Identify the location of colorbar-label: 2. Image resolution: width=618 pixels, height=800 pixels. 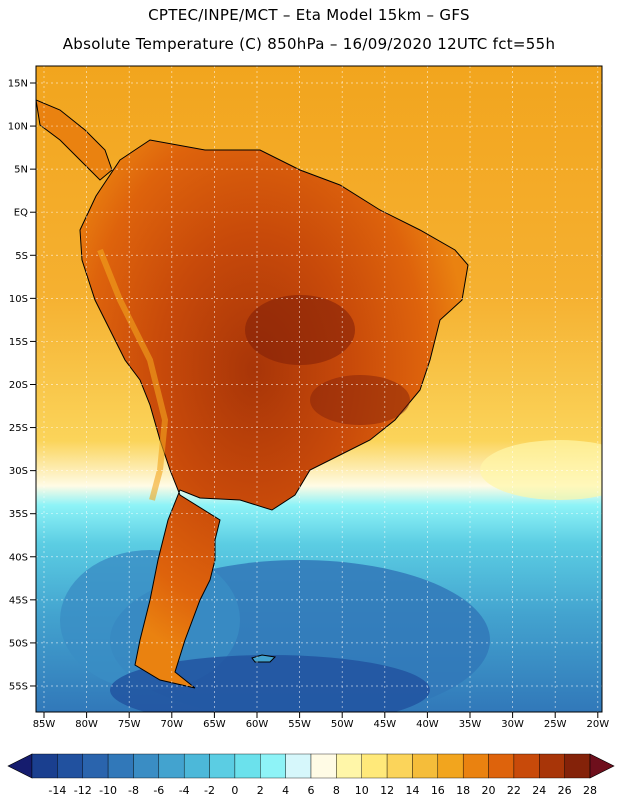
(260, 790).